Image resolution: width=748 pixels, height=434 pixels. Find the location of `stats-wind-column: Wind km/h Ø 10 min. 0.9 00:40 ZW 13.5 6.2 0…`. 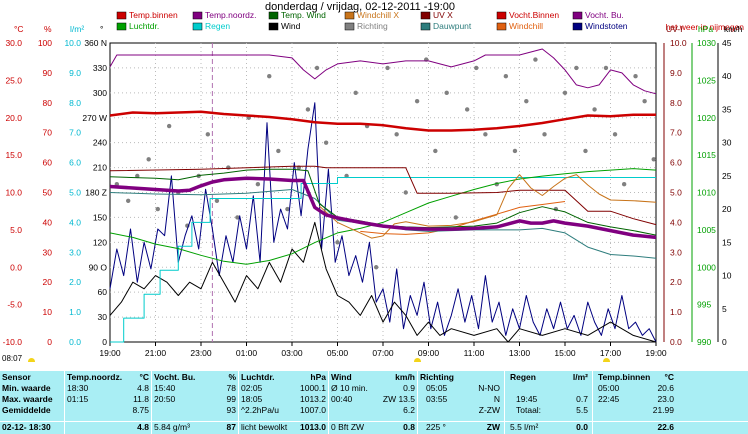

stats-wind-column: Wind km/h Ø 10 min. 0.9 00:40 ZW 13.5 6.2 0… is located at coordinates (373, 402).